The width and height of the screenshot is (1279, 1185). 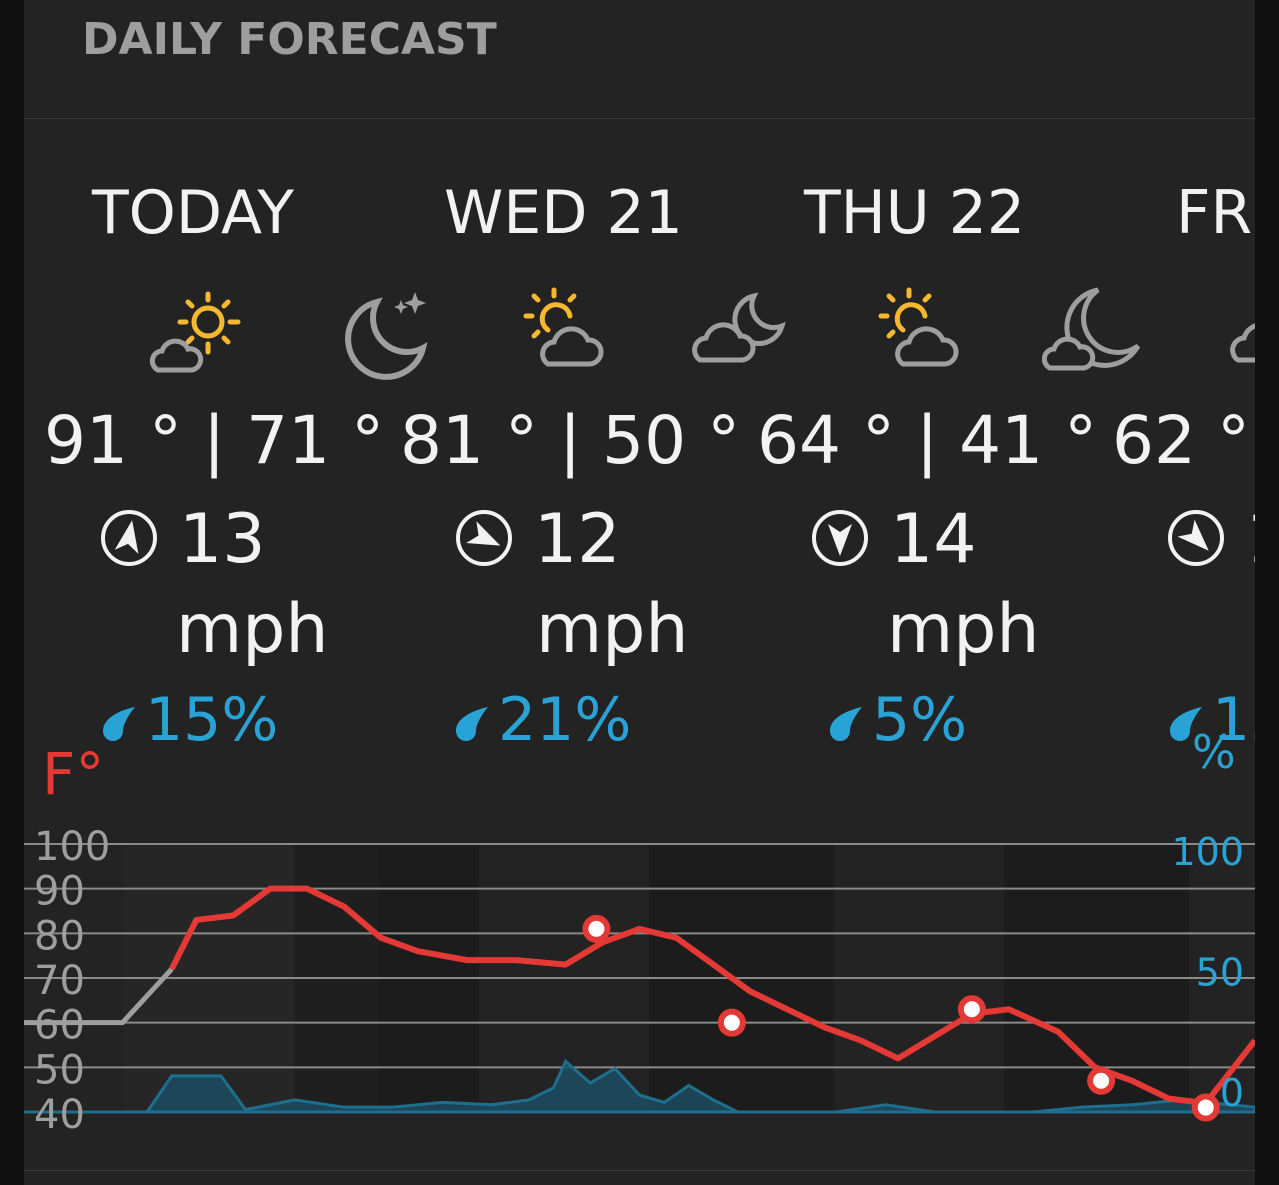 I want to click on precip-chance: 21%, so click(x=565, y=720).